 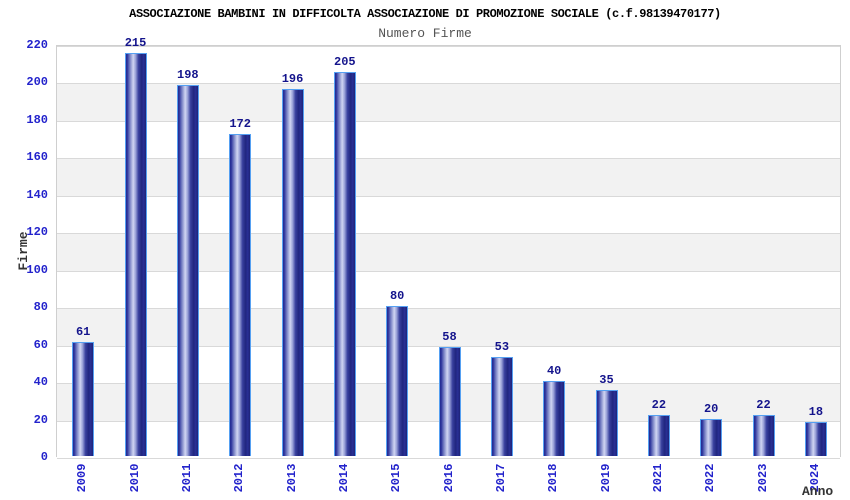 What do you see at coordinates (818, 491) in the screenshot?
I see `x-axis-title: Anno` at bounding box center [818, 491].